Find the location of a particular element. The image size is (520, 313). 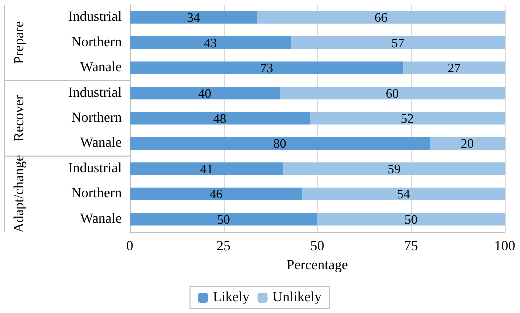

data-label: 60 is located at coordinates (392, 93).